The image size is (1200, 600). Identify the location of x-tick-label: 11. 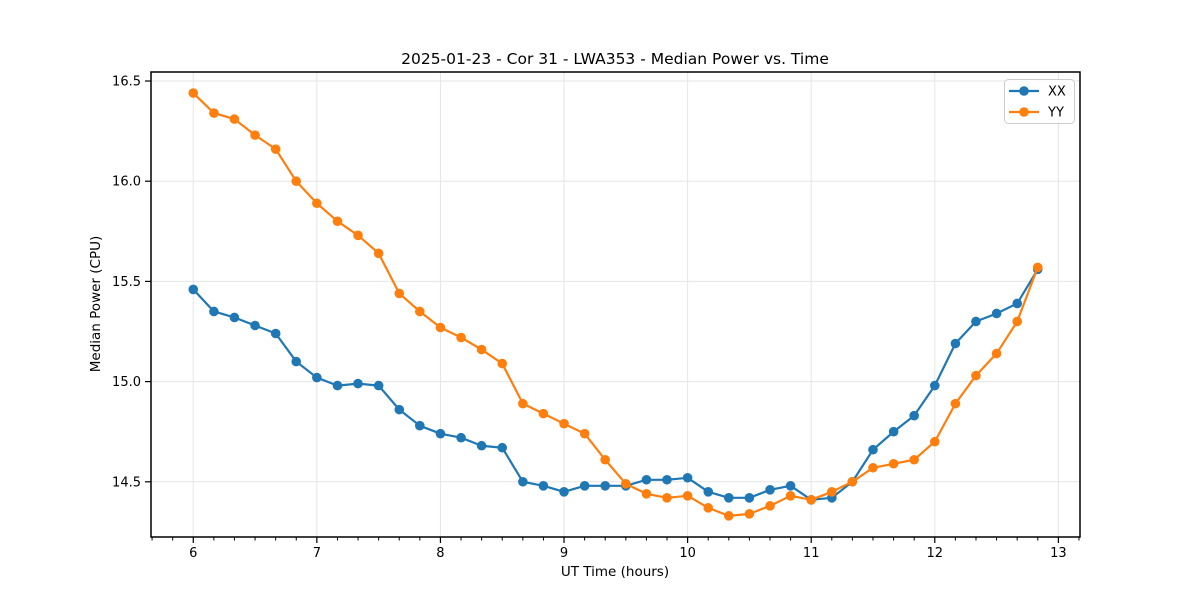
(811, 553).